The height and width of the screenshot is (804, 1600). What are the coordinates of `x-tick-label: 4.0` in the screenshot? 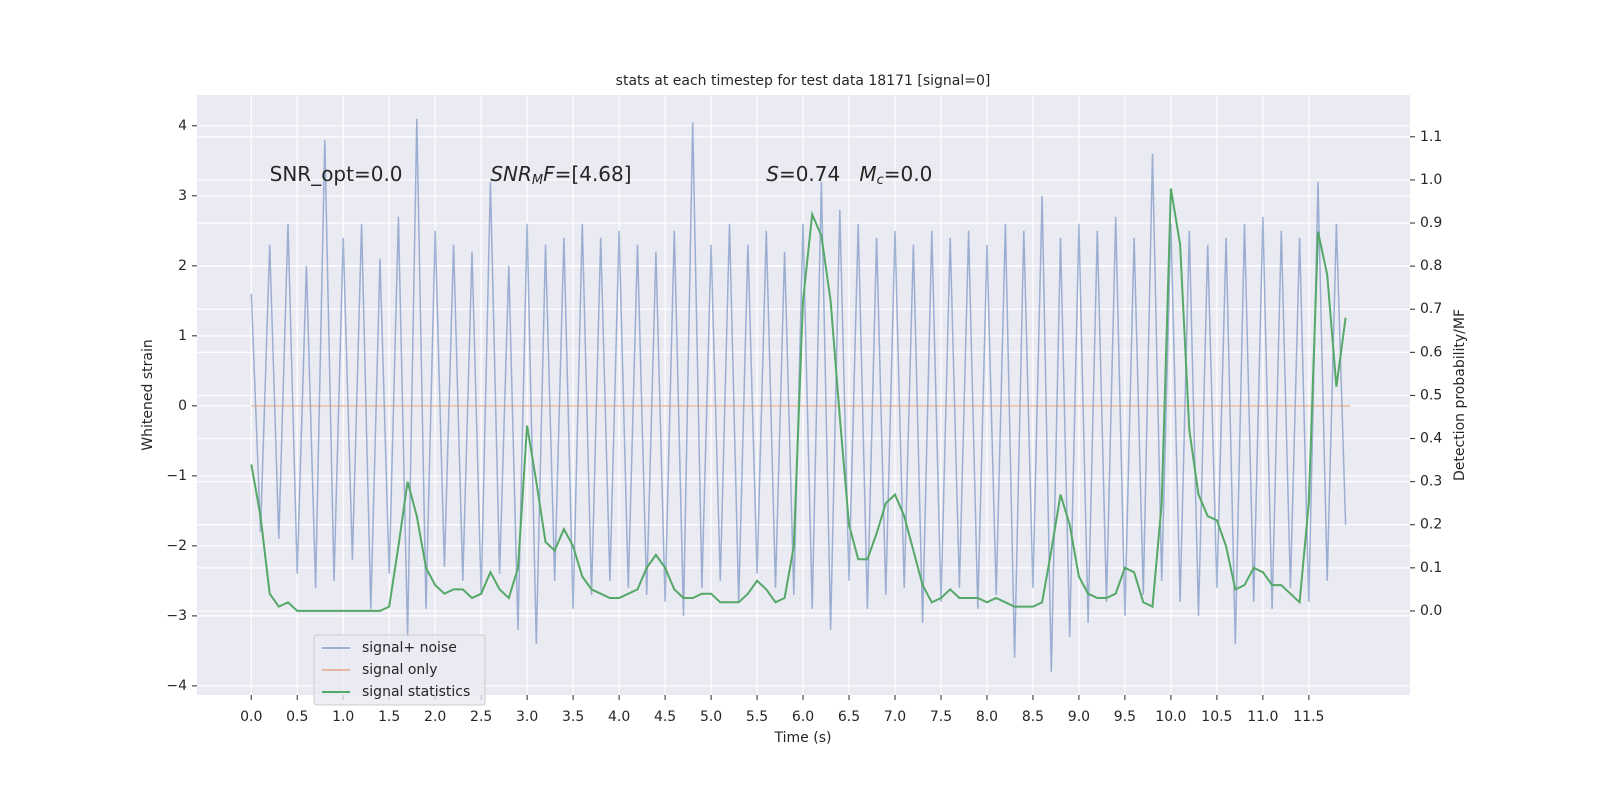 It's located at (619, 717).